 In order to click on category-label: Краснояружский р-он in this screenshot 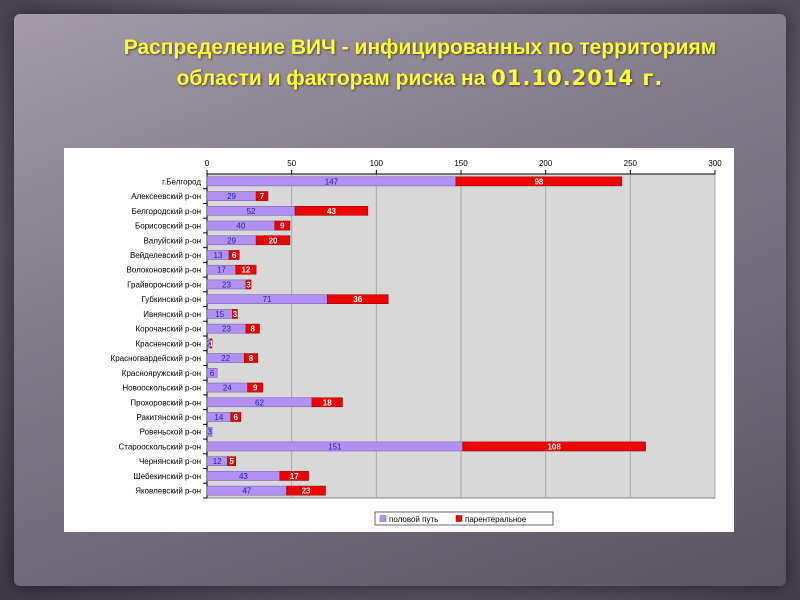, I will do `click(161, 373)`.